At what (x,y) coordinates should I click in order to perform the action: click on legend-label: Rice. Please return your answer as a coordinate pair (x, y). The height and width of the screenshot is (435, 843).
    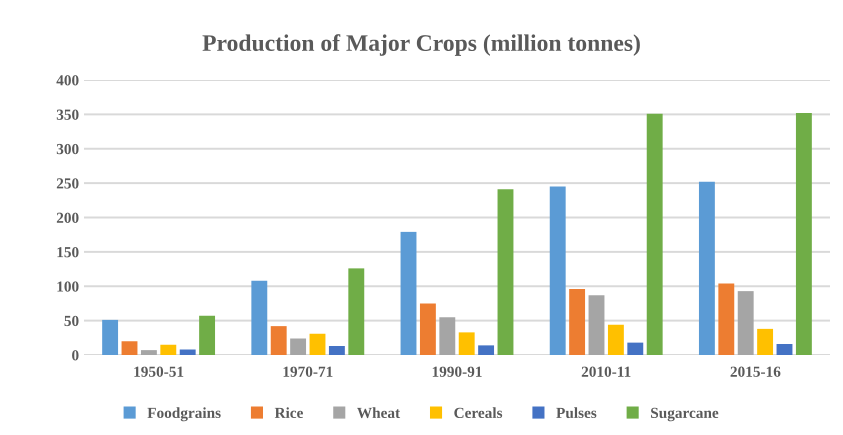
    Looking at the image, I should click on (288, 412).